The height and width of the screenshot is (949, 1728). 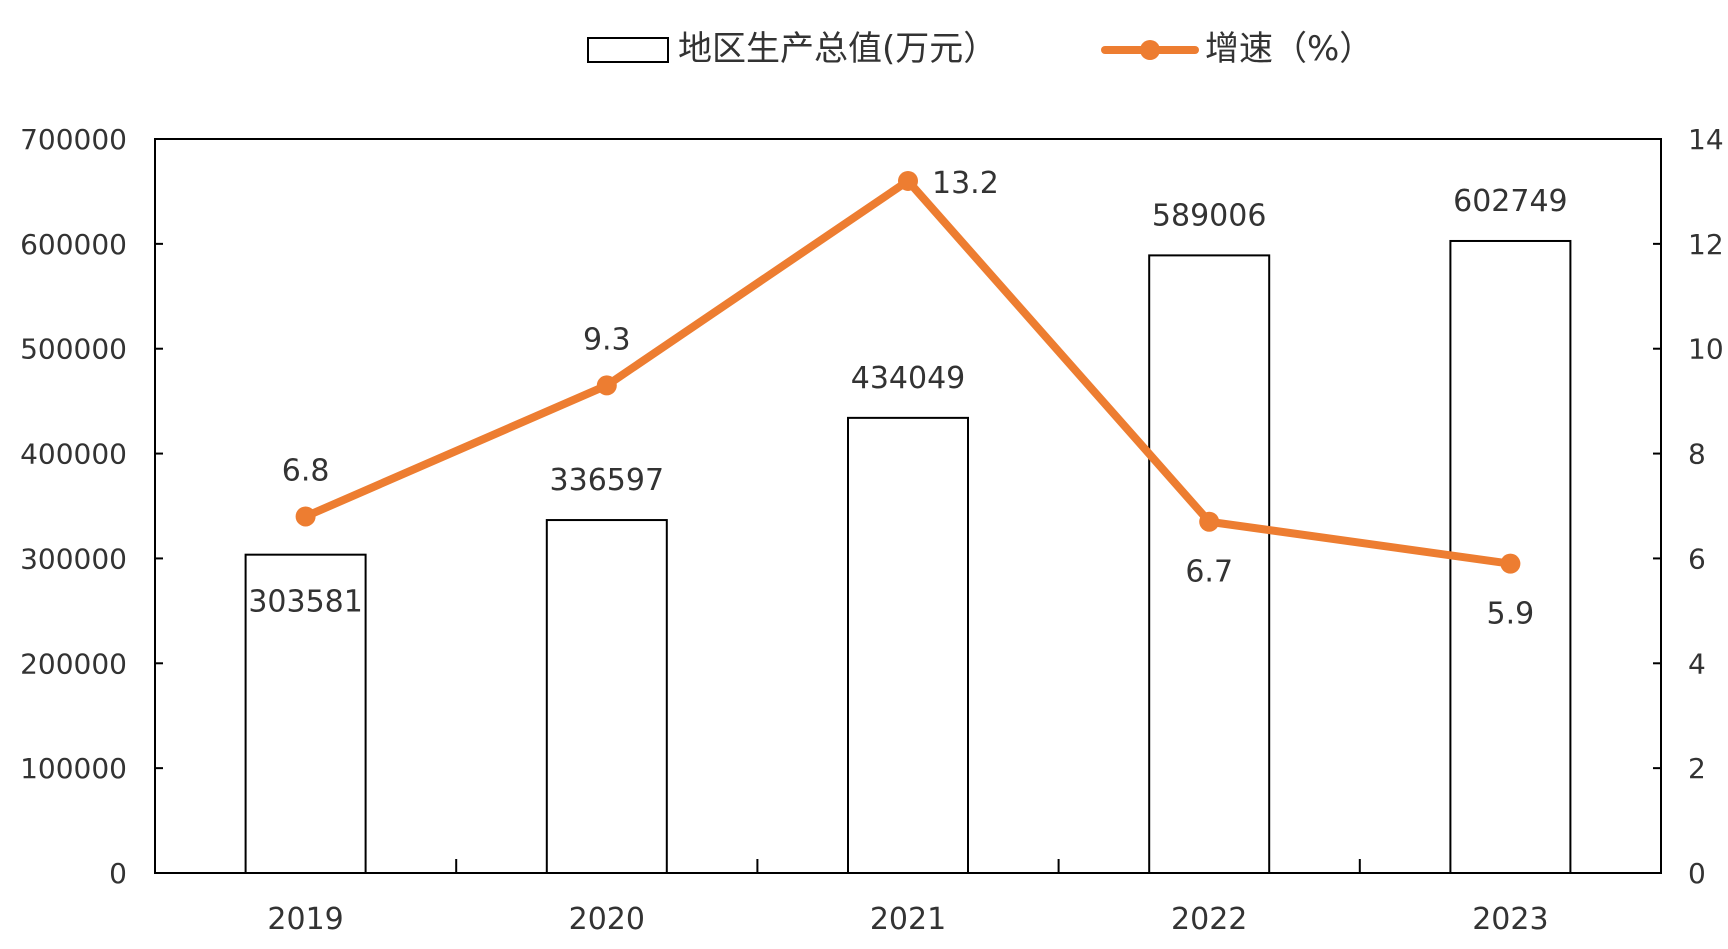 What do you see at coordinates (118, 873) in the screenshot?
I see `y-left-tick-label: 0` at bounding box center [118, 873].